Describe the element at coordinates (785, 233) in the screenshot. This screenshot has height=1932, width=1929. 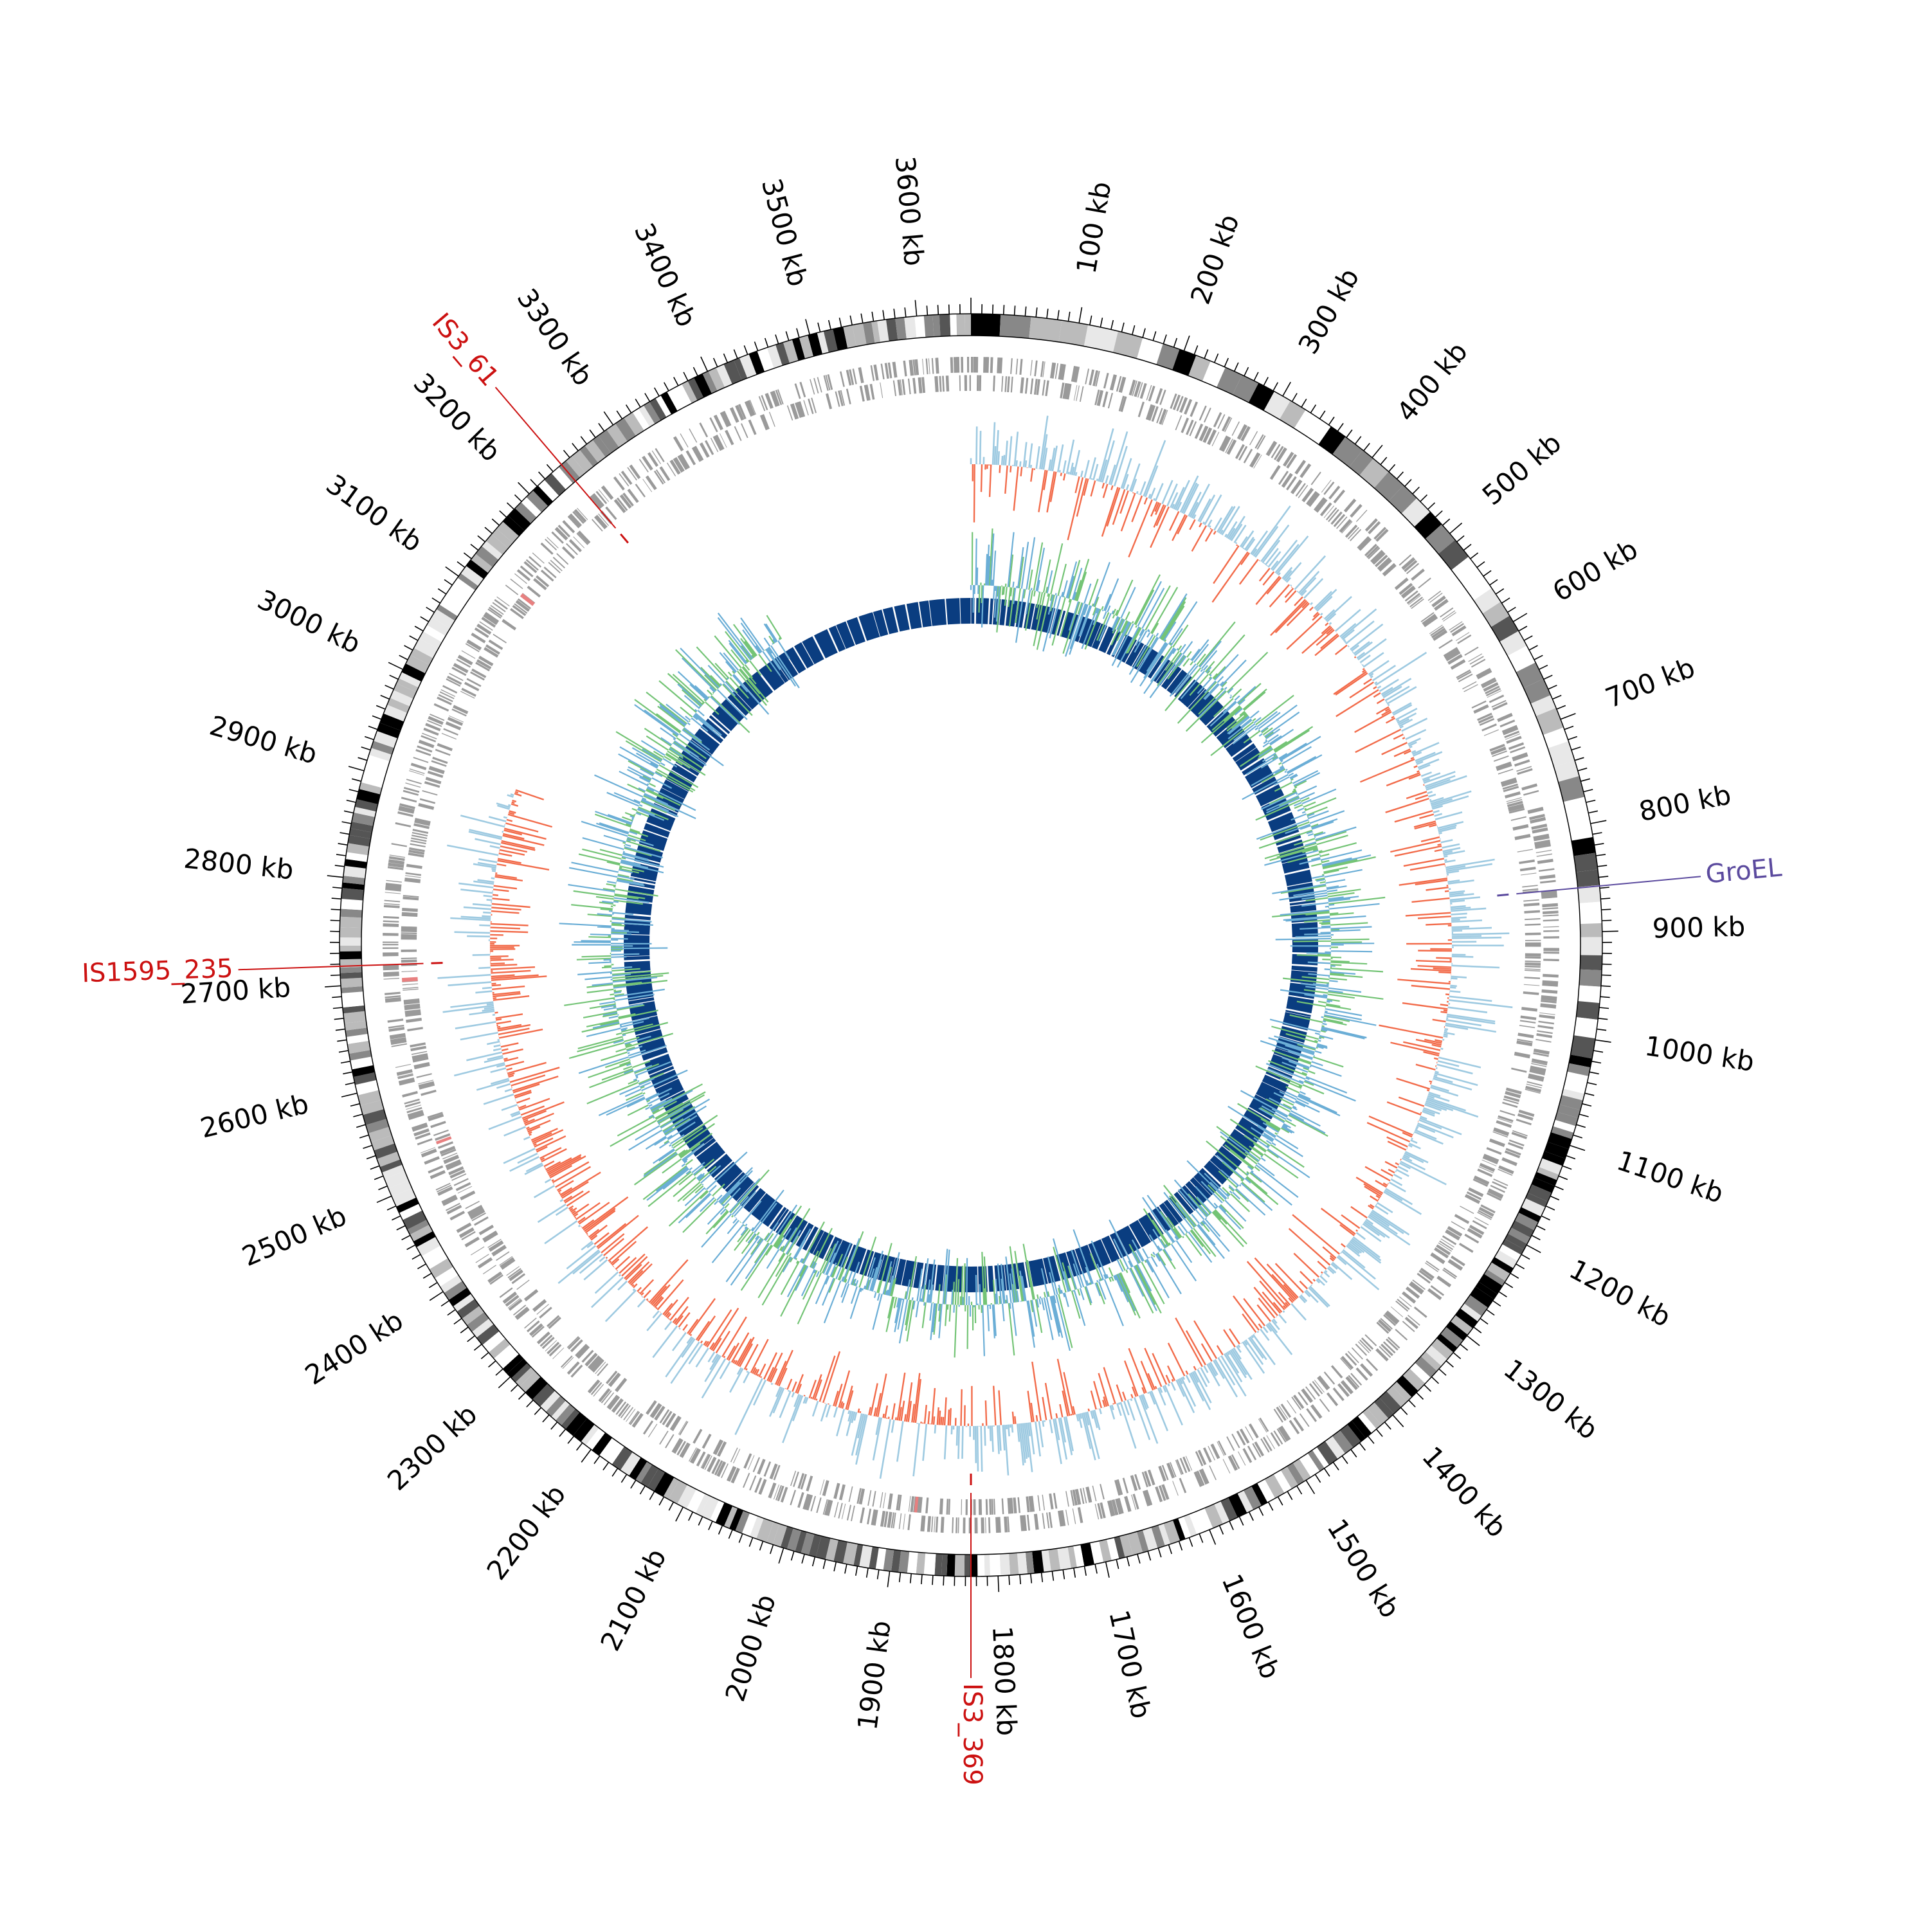
I see `tick-label: 3500 kb` at that location.